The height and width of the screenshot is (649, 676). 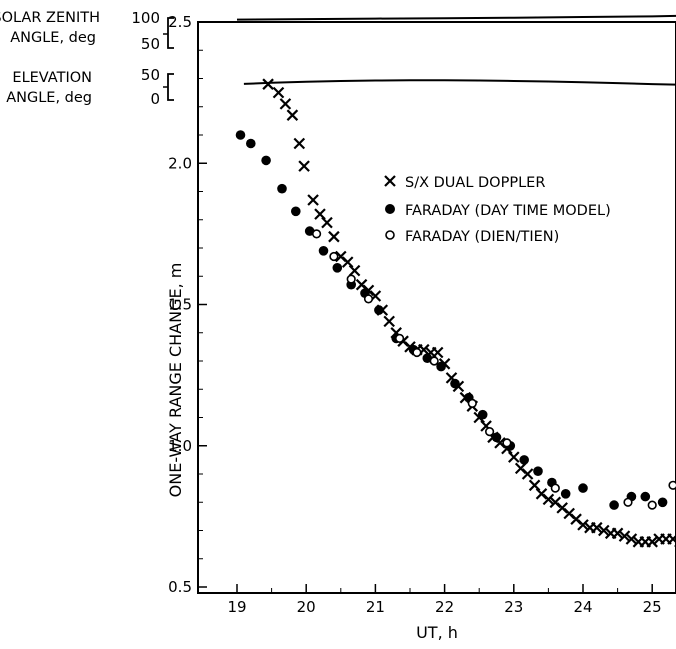 What do you see at coordinates (390, 209) in the screenshot?
I see `legend-marker-filled-circle` at bounding box center [390, 209].